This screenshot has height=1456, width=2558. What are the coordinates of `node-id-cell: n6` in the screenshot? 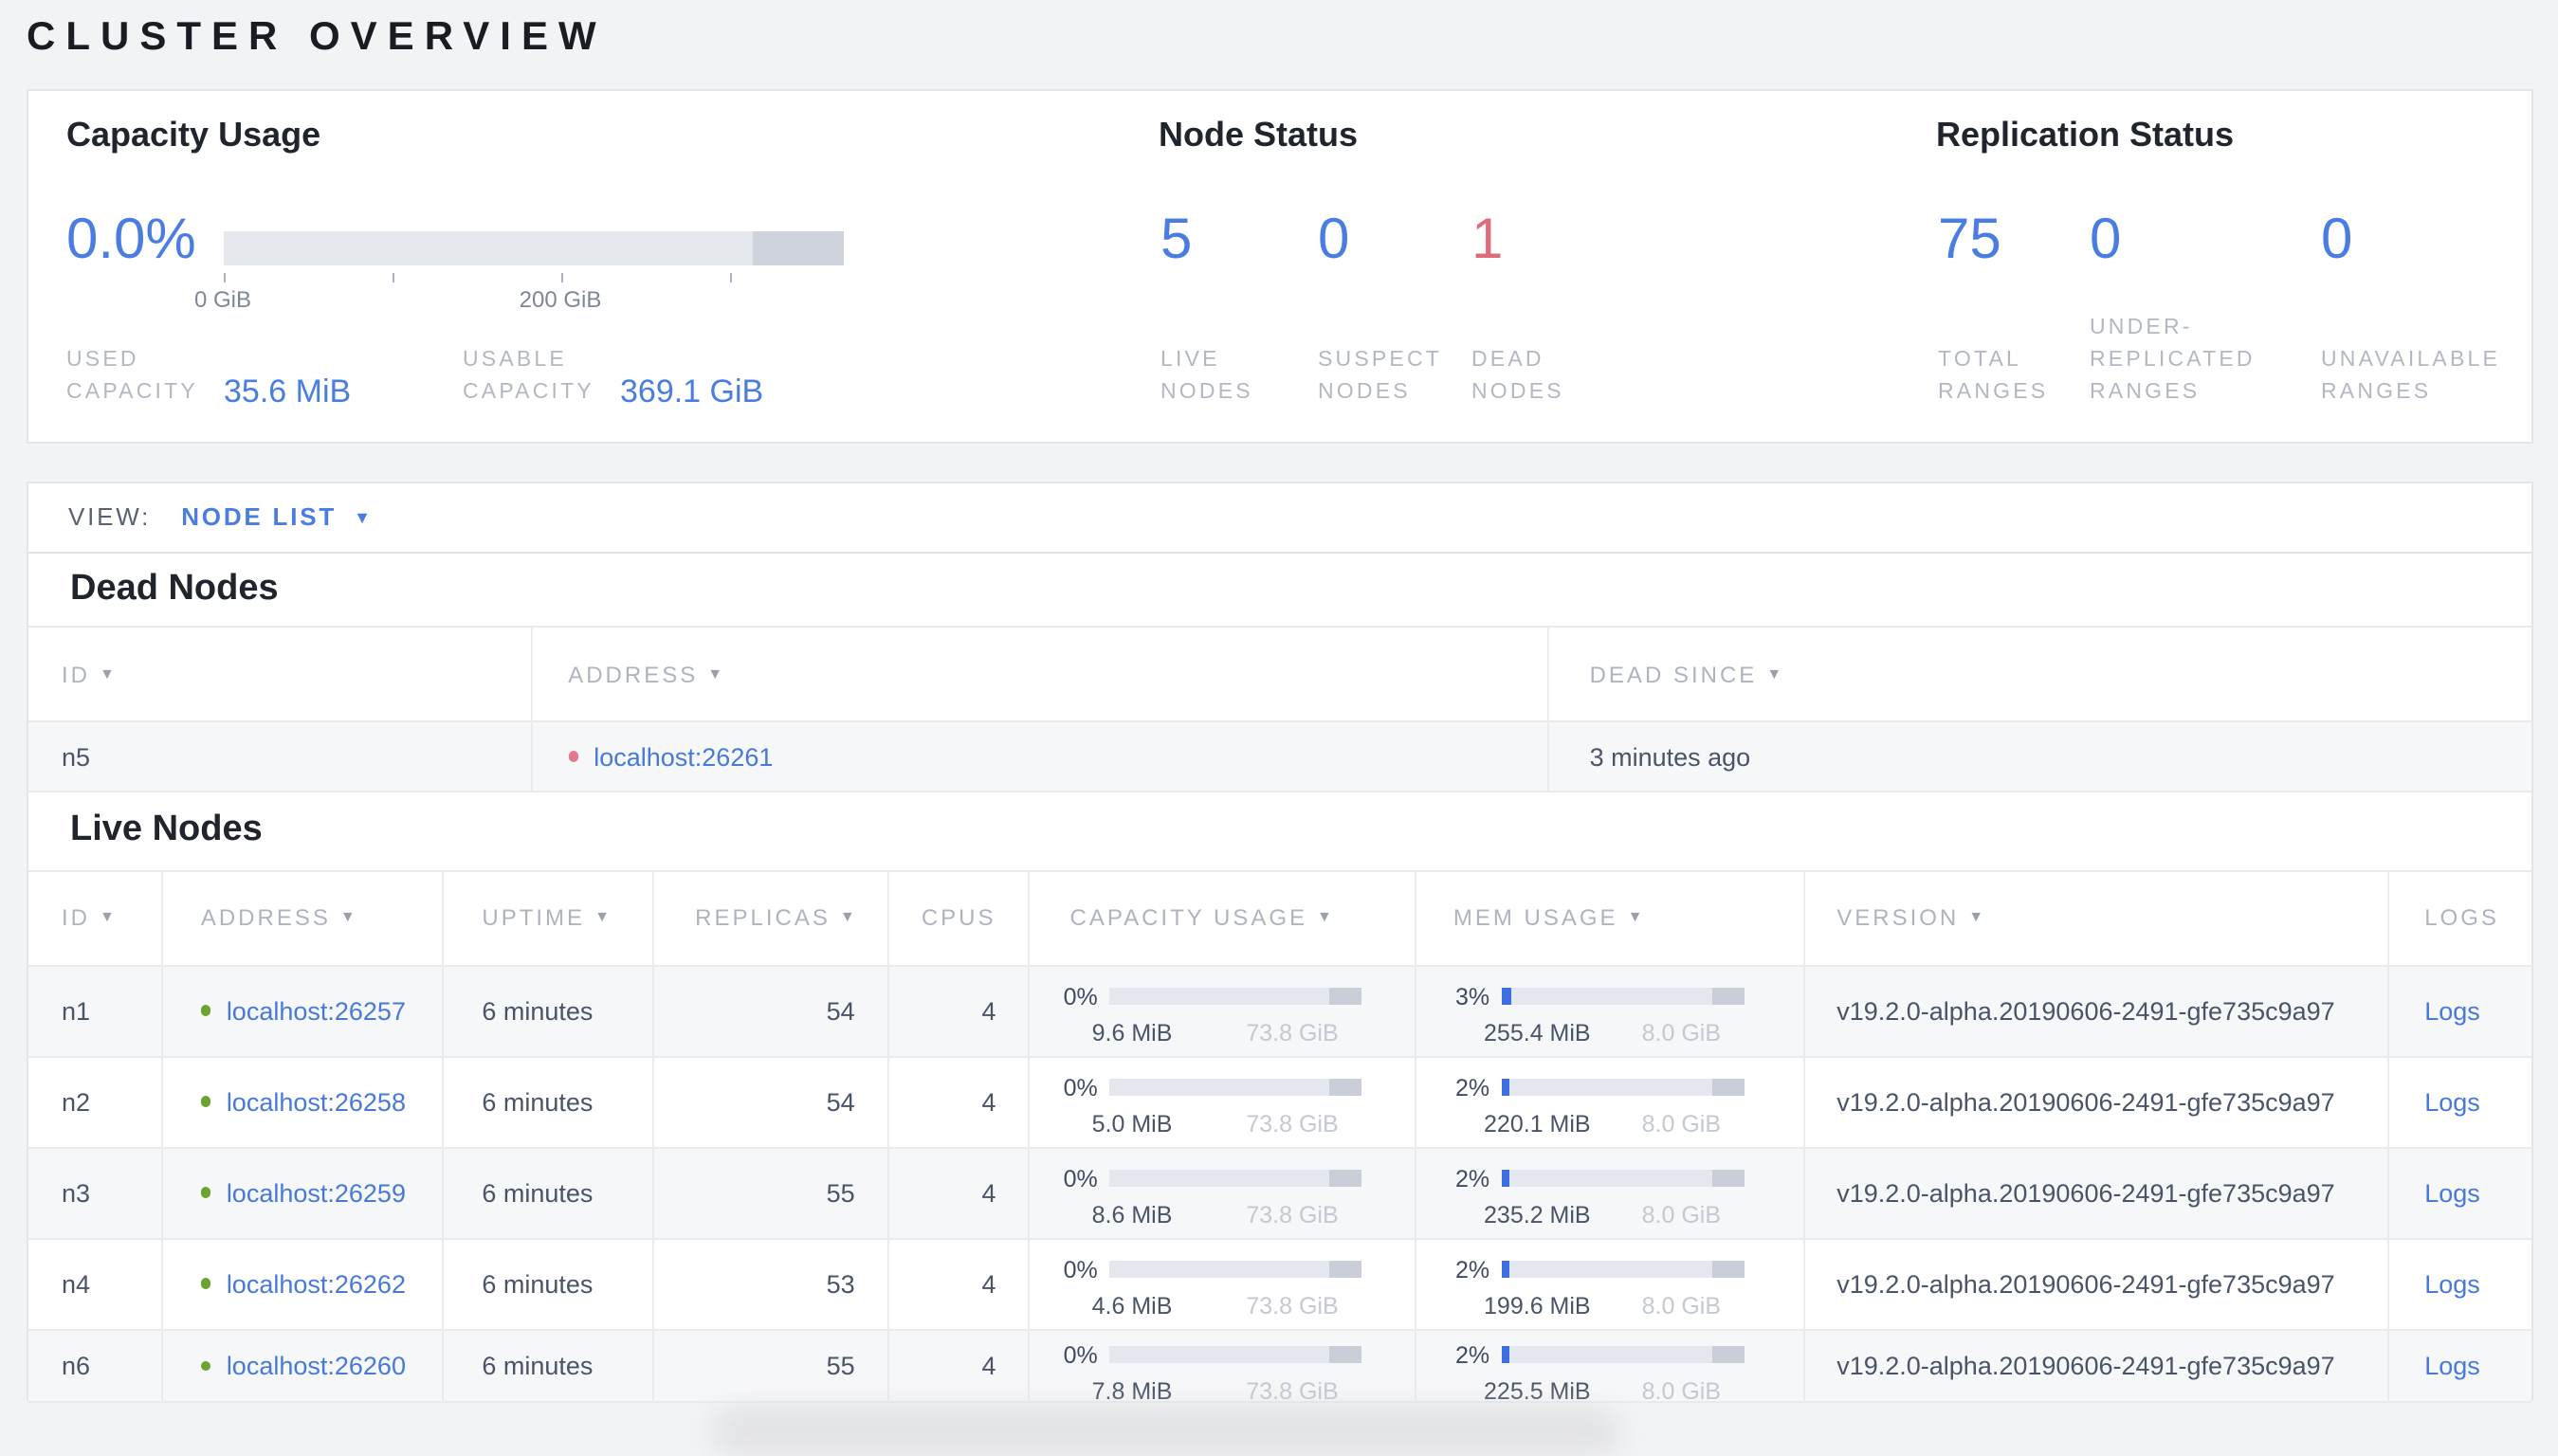 It's located at (95, 1365).